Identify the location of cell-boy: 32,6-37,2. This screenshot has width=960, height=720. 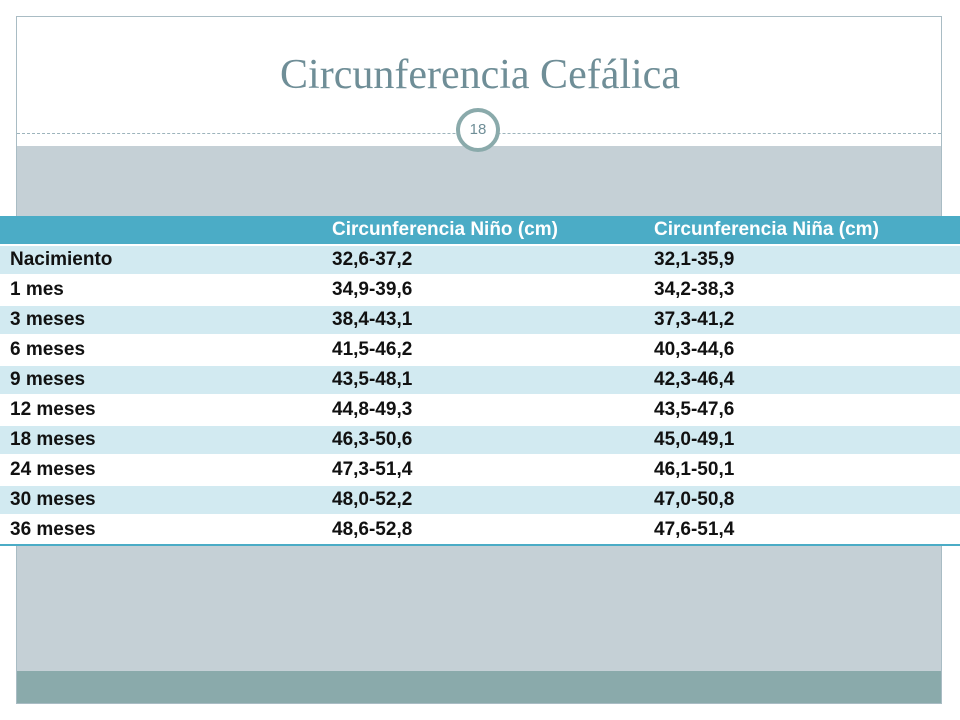
(483, 260).